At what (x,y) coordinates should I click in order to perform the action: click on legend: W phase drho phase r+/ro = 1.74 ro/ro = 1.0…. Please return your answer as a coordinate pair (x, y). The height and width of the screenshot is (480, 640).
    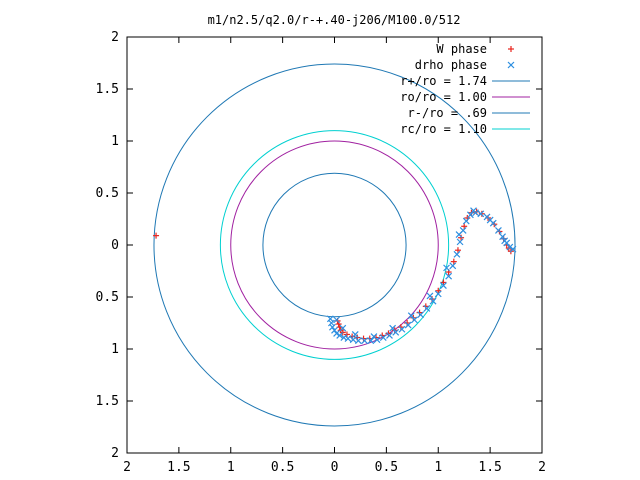
    Looking at the image, I should click on (465, 89).